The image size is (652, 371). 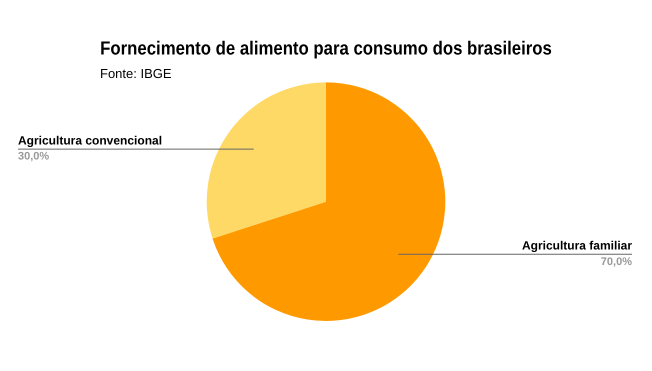 I want to click on data-label: 70,0%, so click(x=616, y=262).